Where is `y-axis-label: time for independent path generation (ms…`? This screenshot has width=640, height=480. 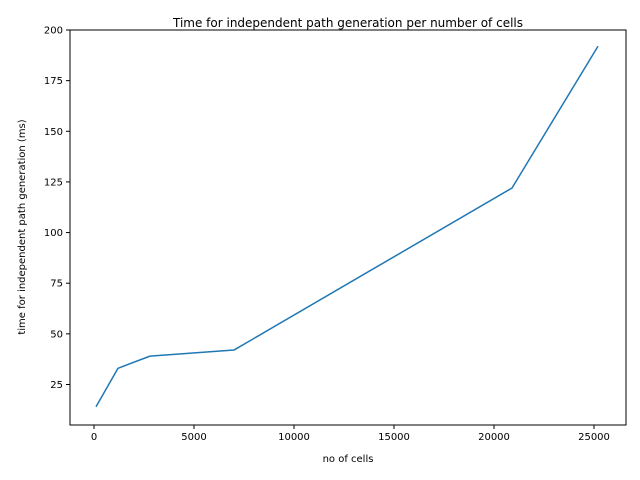 y-axis-label: time for independent path generation (ms… is located at coordinates (22, 226).